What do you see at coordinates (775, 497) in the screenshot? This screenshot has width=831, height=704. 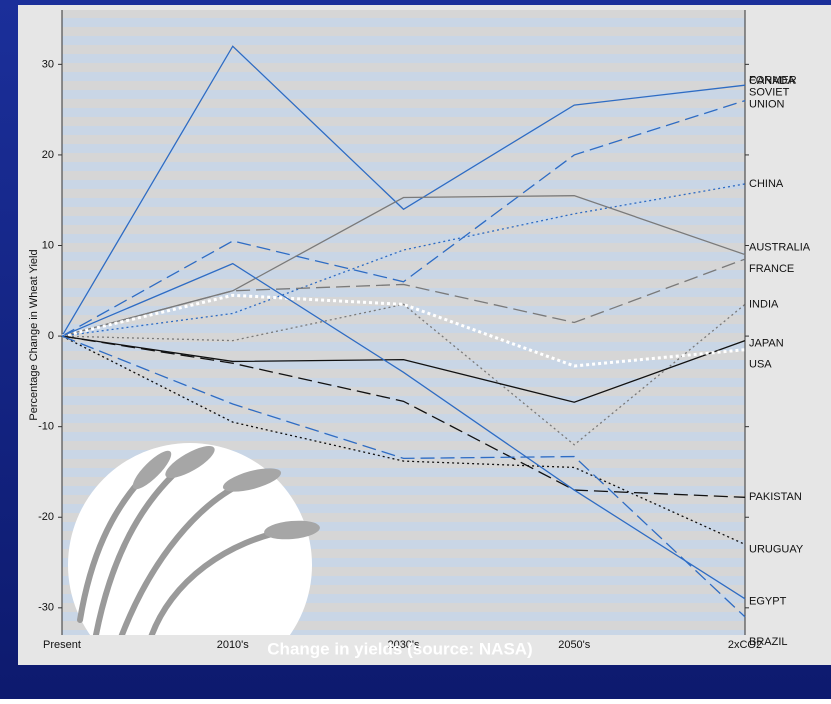 I see `series-label: PAKISTAN` at bounding box center [775, 497].